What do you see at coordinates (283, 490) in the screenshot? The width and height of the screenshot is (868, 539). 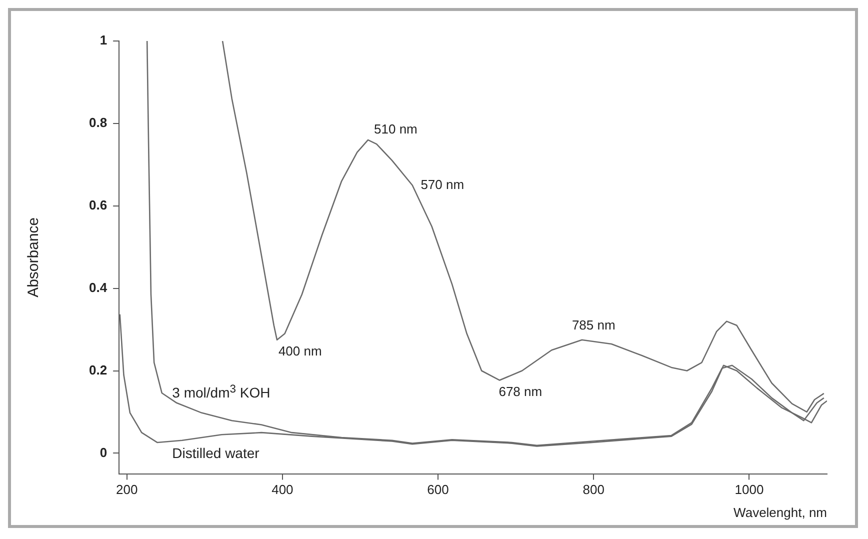 I see `x-tick-label: 400` at bounding box center [283, 490].